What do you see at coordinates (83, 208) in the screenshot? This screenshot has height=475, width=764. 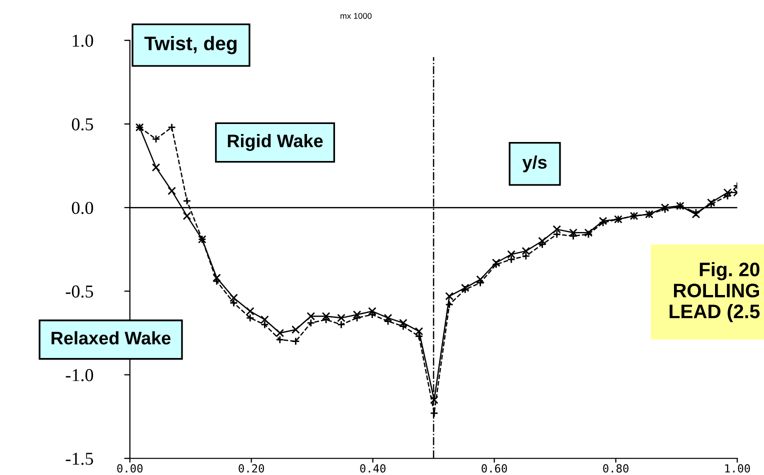 I see `y-tick-label: 0.0` at bounding box center [83, 208].